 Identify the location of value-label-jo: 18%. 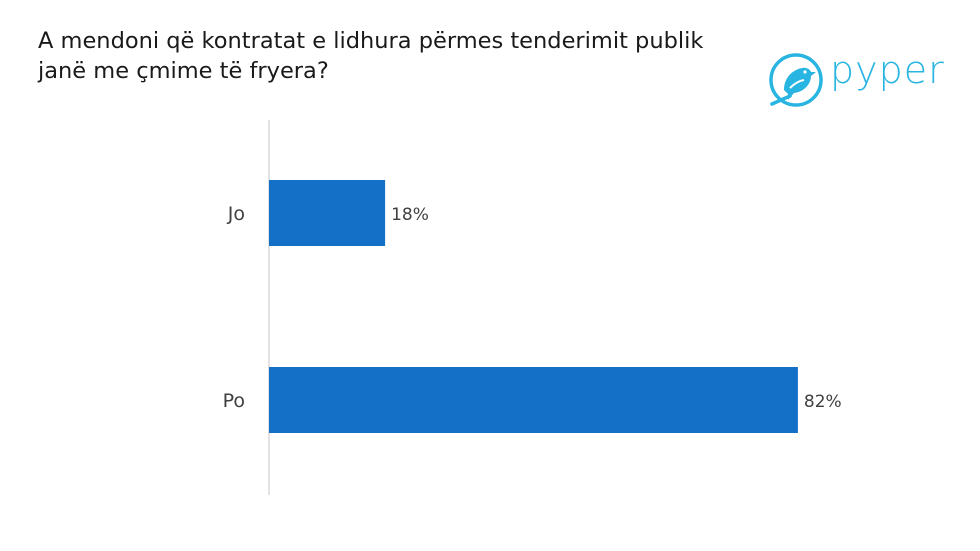
(410, 215).